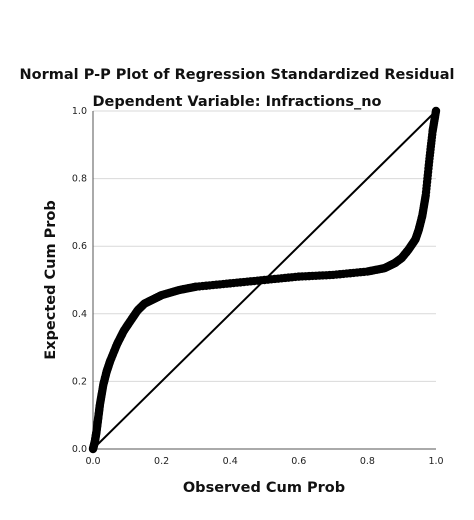 The height and width of the screenshot is (520, 474). I want to click on y-axis-title: Expected Cum Prob, so click(51, 280).